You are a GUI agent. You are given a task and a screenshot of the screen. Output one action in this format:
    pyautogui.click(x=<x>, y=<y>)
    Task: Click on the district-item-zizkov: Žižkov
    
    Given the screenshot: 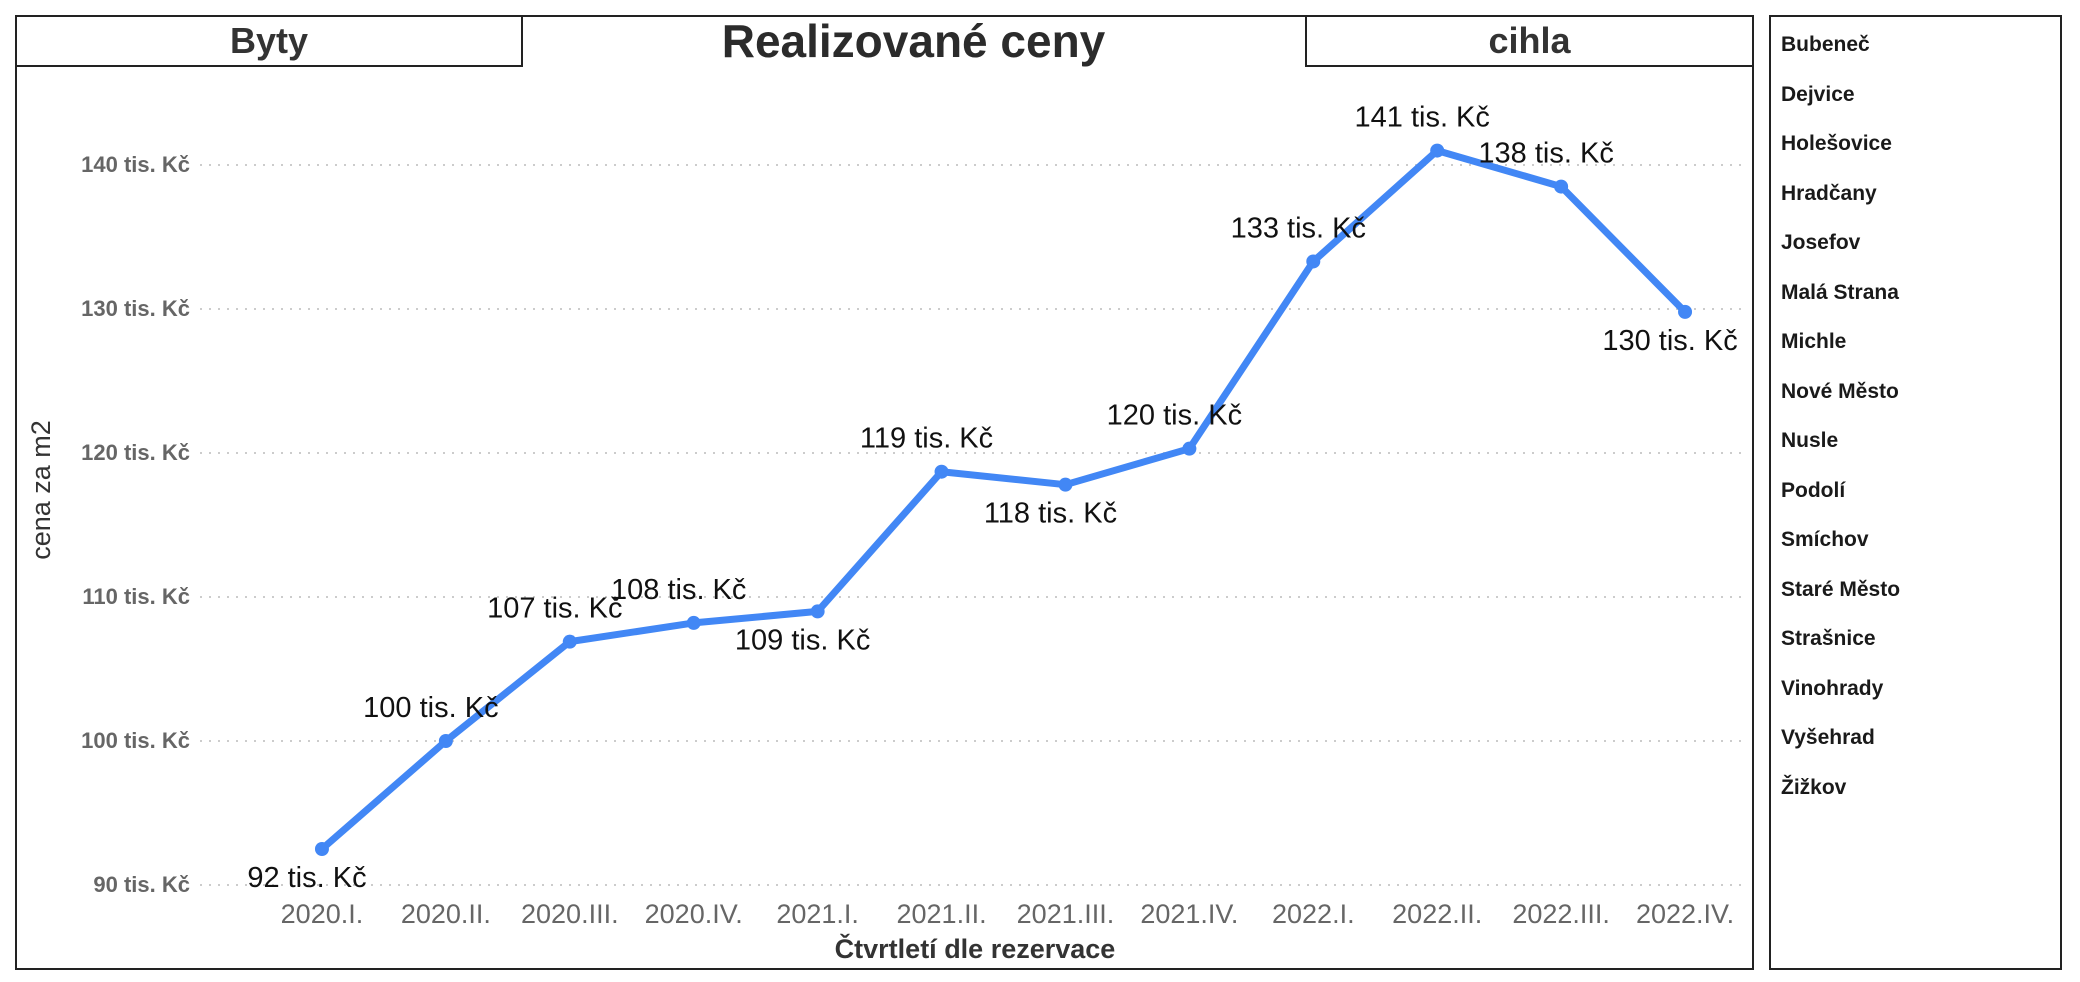 What is the action you would take?
    pyautogui.click(x=1814, y=787)
    